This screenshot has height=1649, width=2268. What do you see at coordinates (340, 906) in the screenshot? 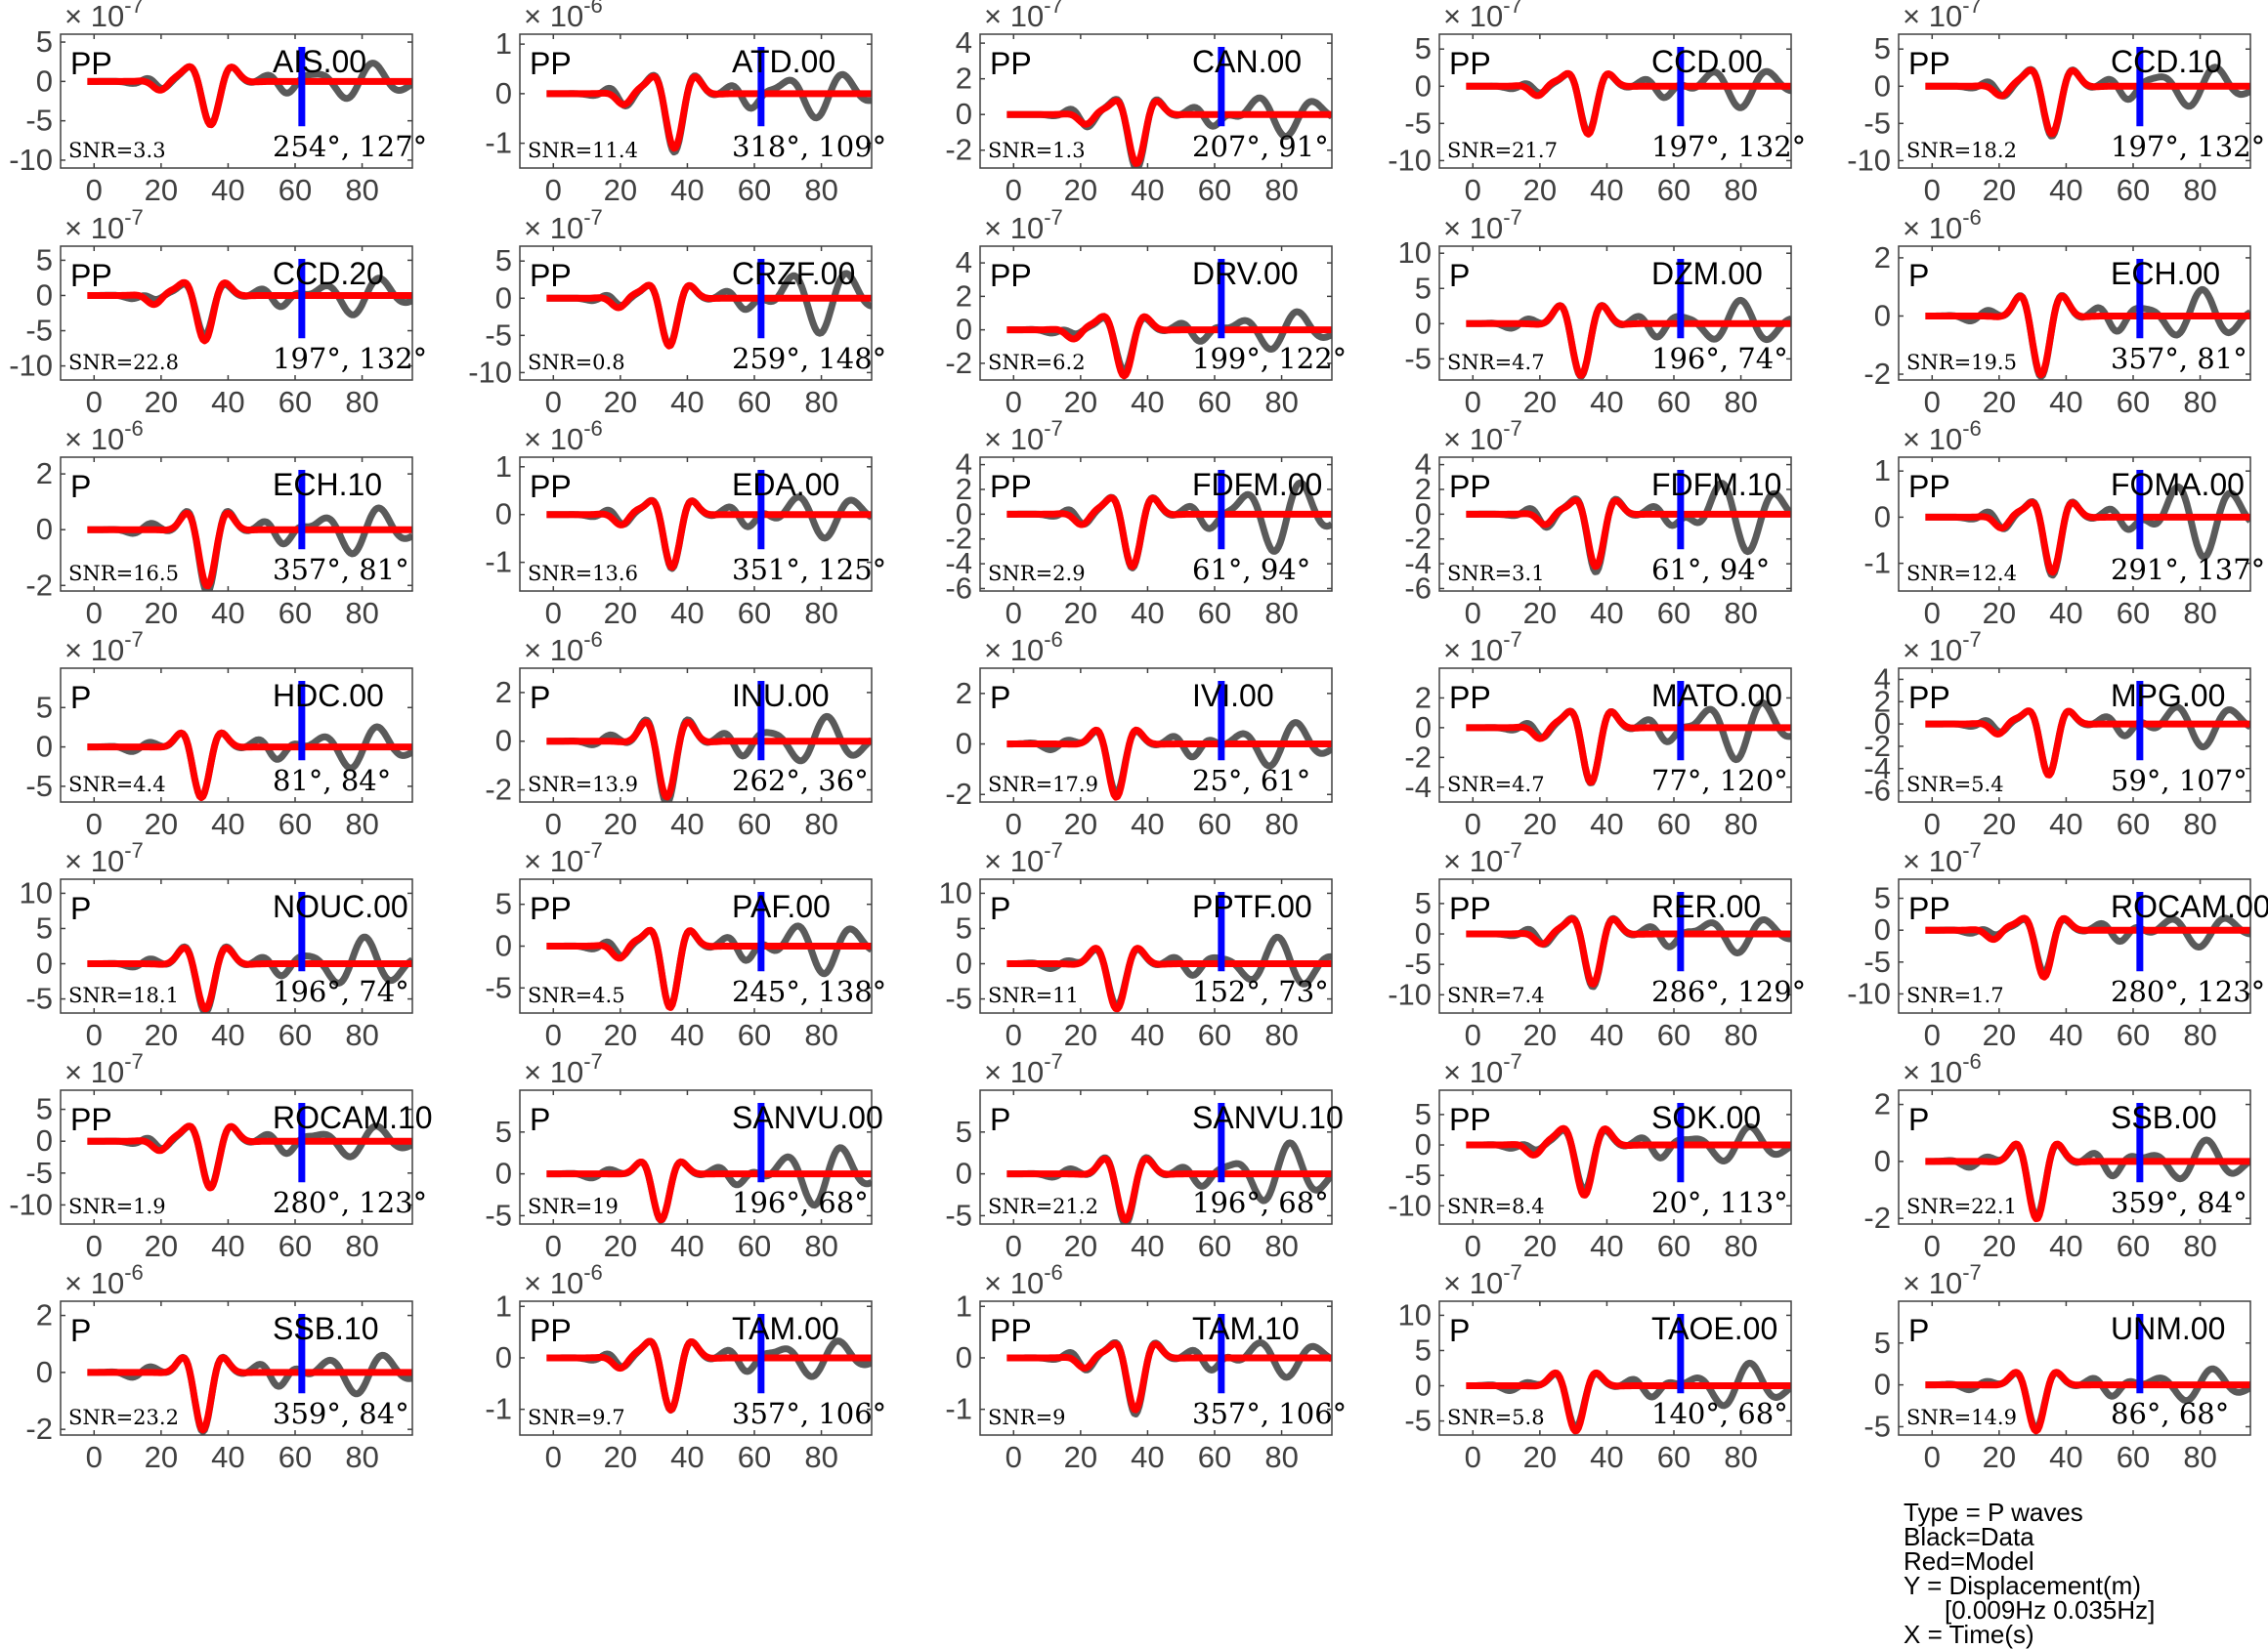
I see `station-label: NOUC.00` at bounding box center [340, 906].